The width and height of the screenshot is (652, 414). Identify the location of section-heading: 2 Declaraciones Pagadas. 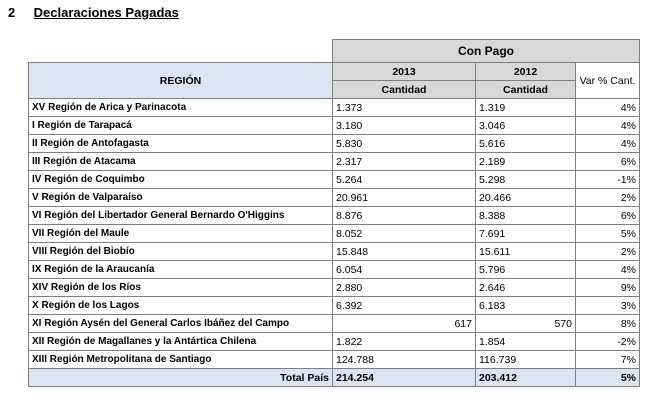
(93, 12).